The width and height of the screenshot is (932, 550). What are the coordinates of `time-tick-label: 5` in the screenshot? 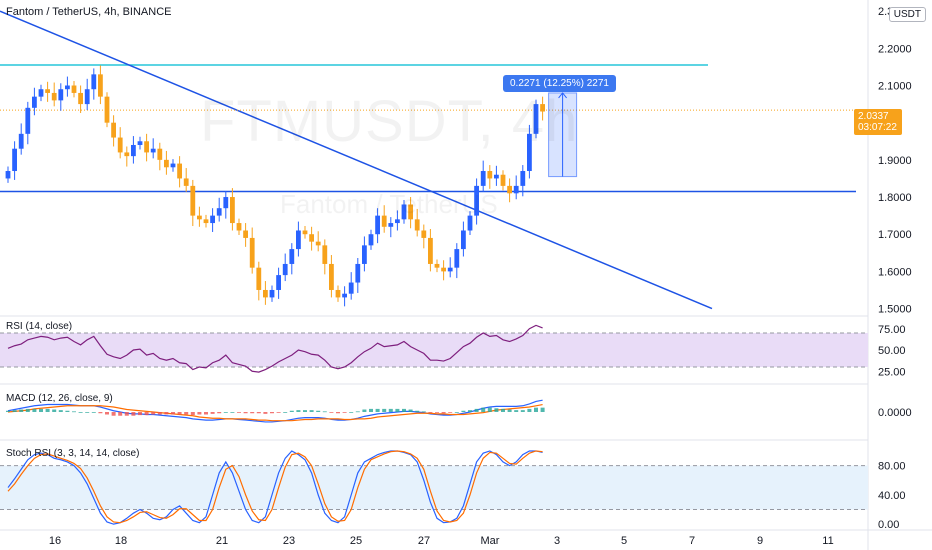 It's located at (624, 541).